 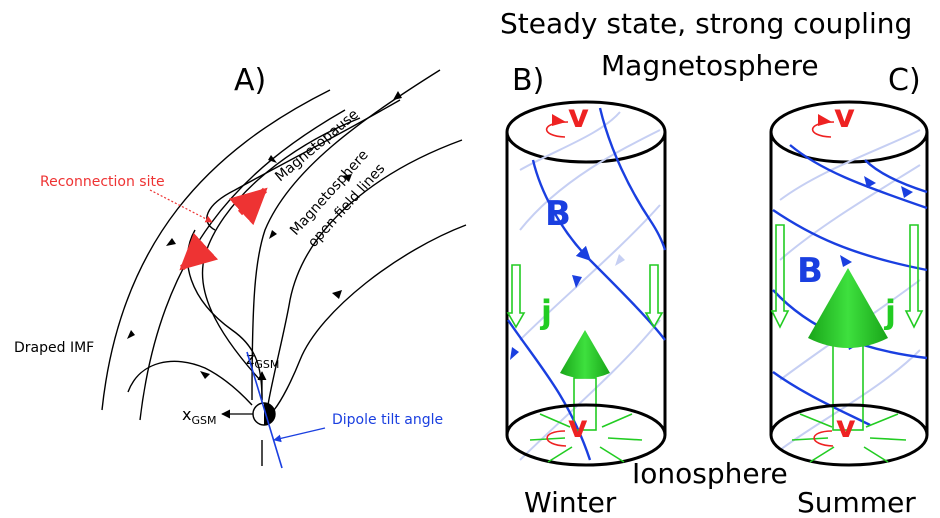 I want to click on closed-field-line, so click(x=190, y=383).